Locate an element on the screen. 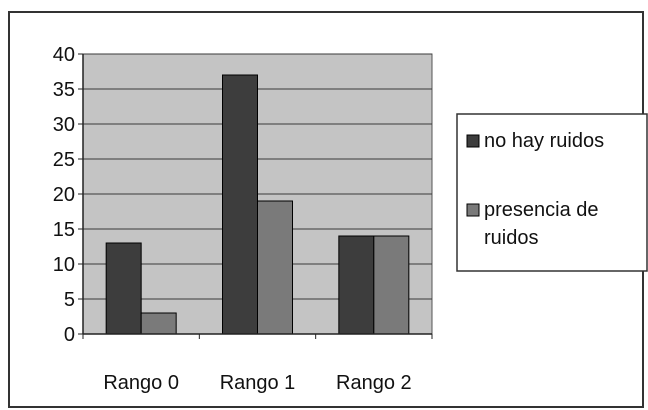 The height and width of the screenshot is (410, 648). legend-label: presencia de is located at coordinates (541, 210).